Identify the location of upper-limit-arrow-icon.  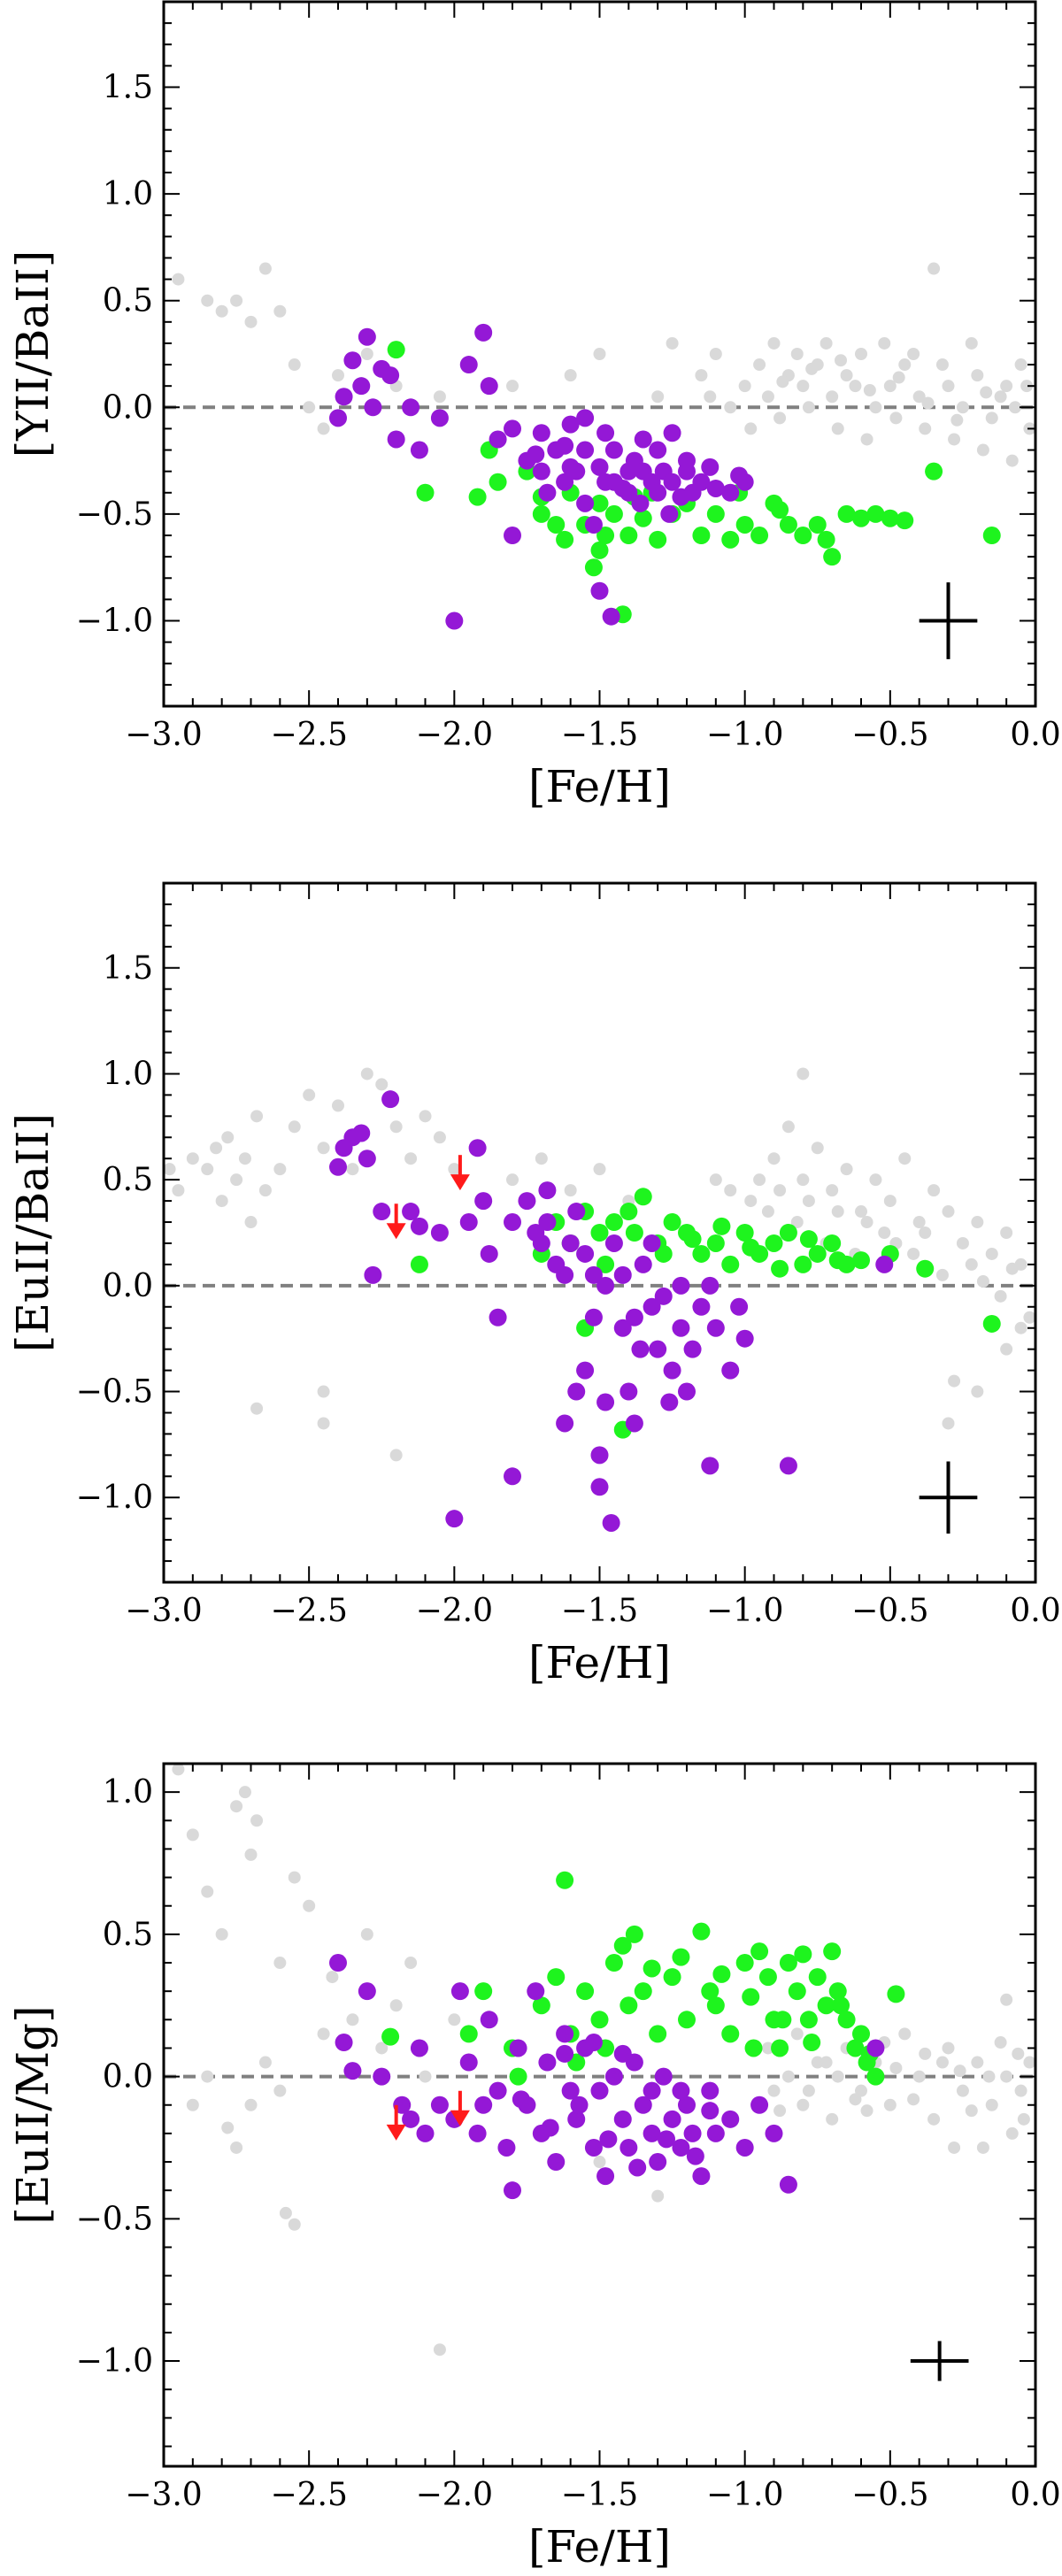
(396, 1231).